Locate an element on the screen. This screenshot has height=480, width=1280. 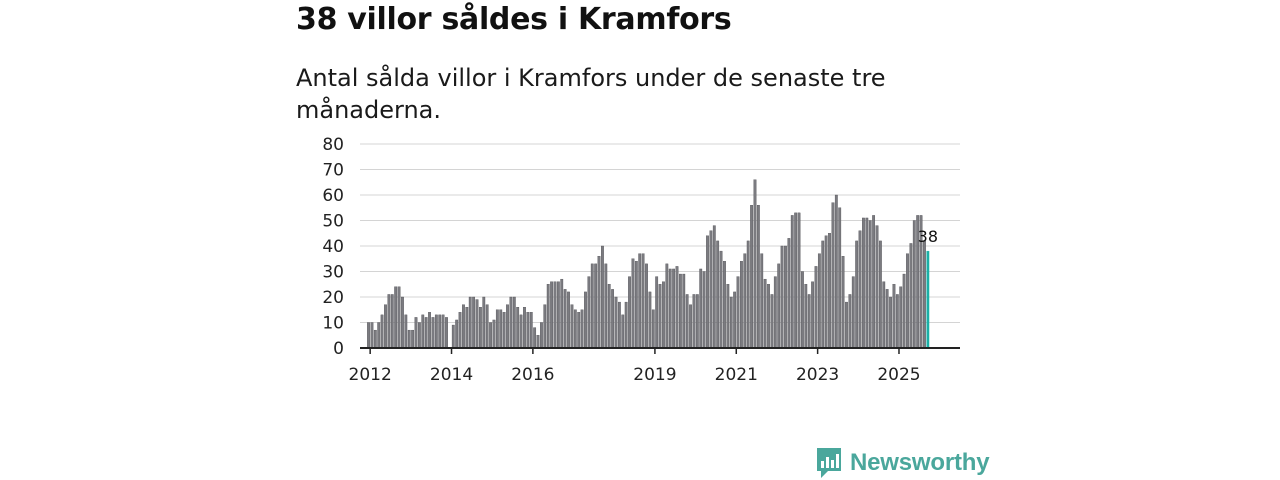
x-axis-labels: 2012 2014 2016 2019 2021 2023 2025 is located at coordinates (635, 375).